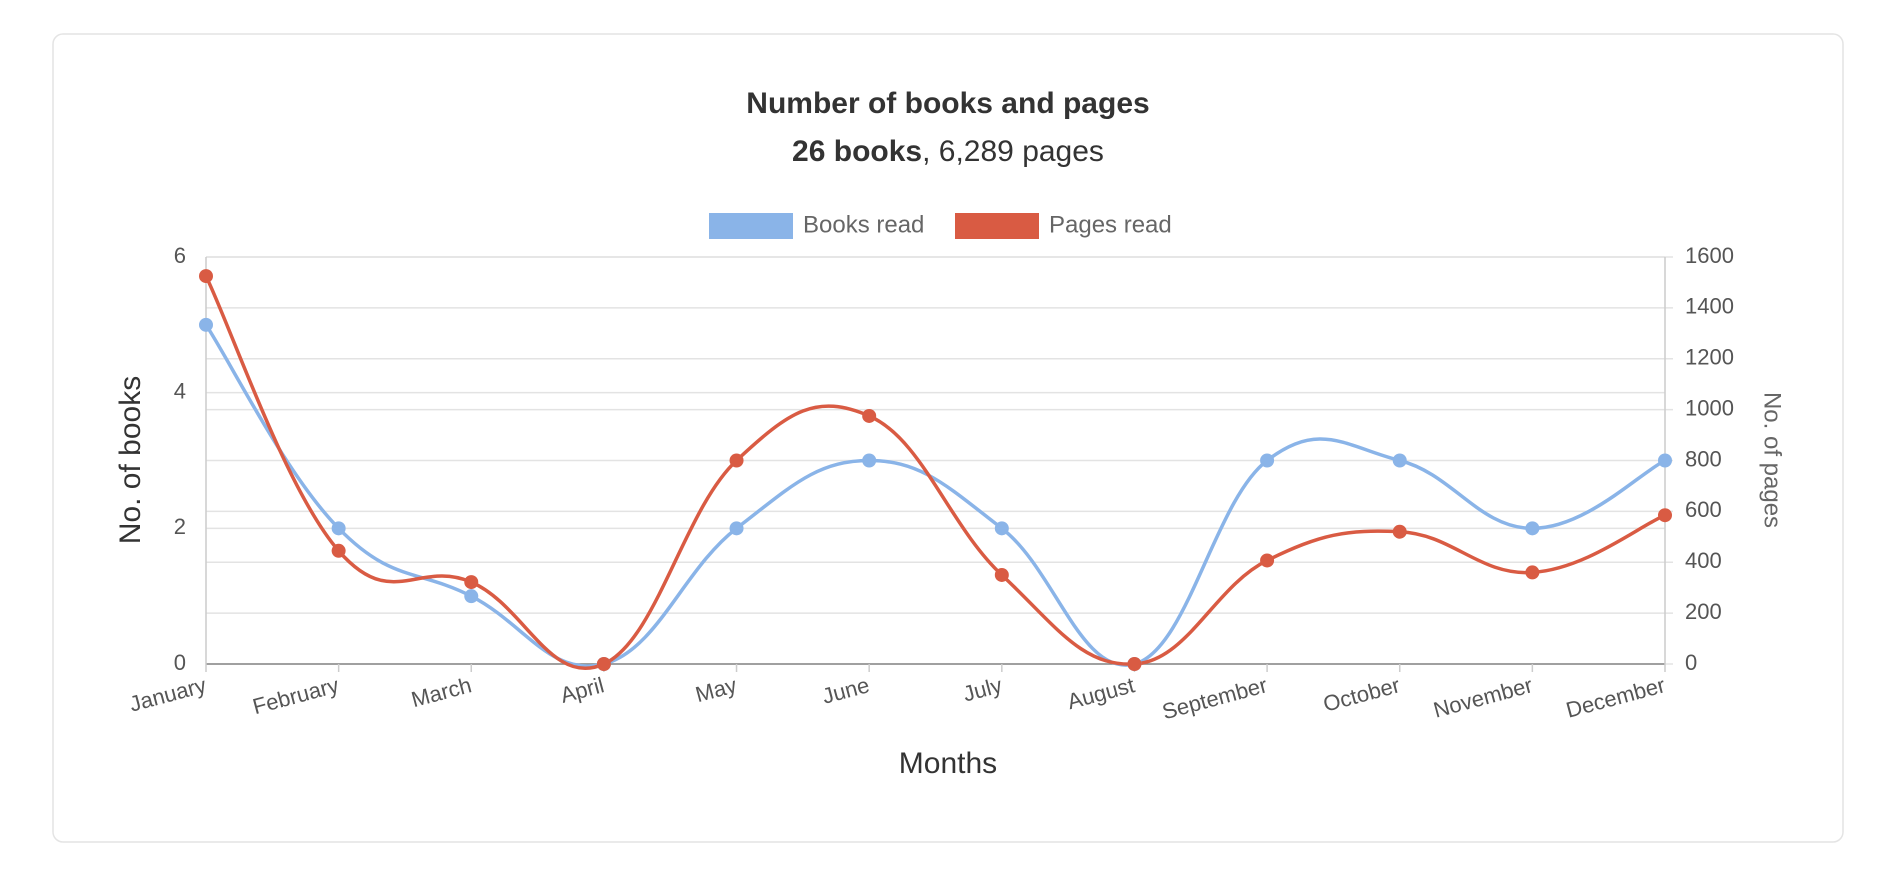 This screenshot has height=882, width=1886. What do you see at coordinates (863, 224) in the screenshot?
I see `legend-label: Books read` at bounding box center [863, 224].